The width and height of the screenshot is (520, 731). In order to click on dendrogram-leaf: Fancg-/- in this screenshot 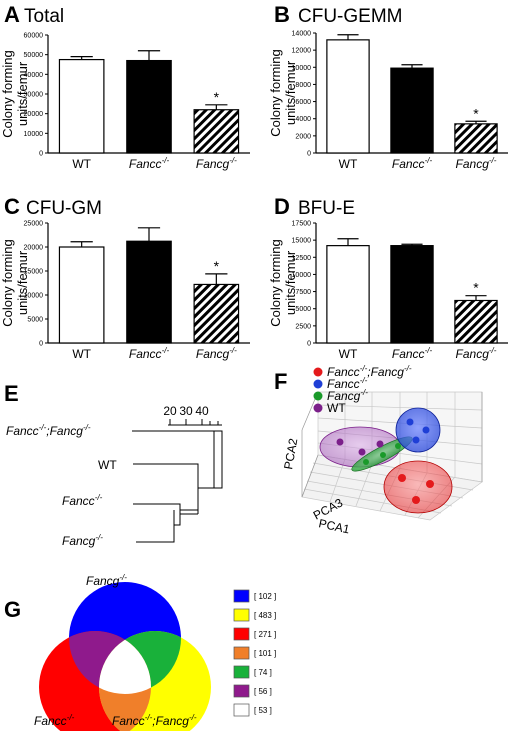, I will do `click(82, 540)`.